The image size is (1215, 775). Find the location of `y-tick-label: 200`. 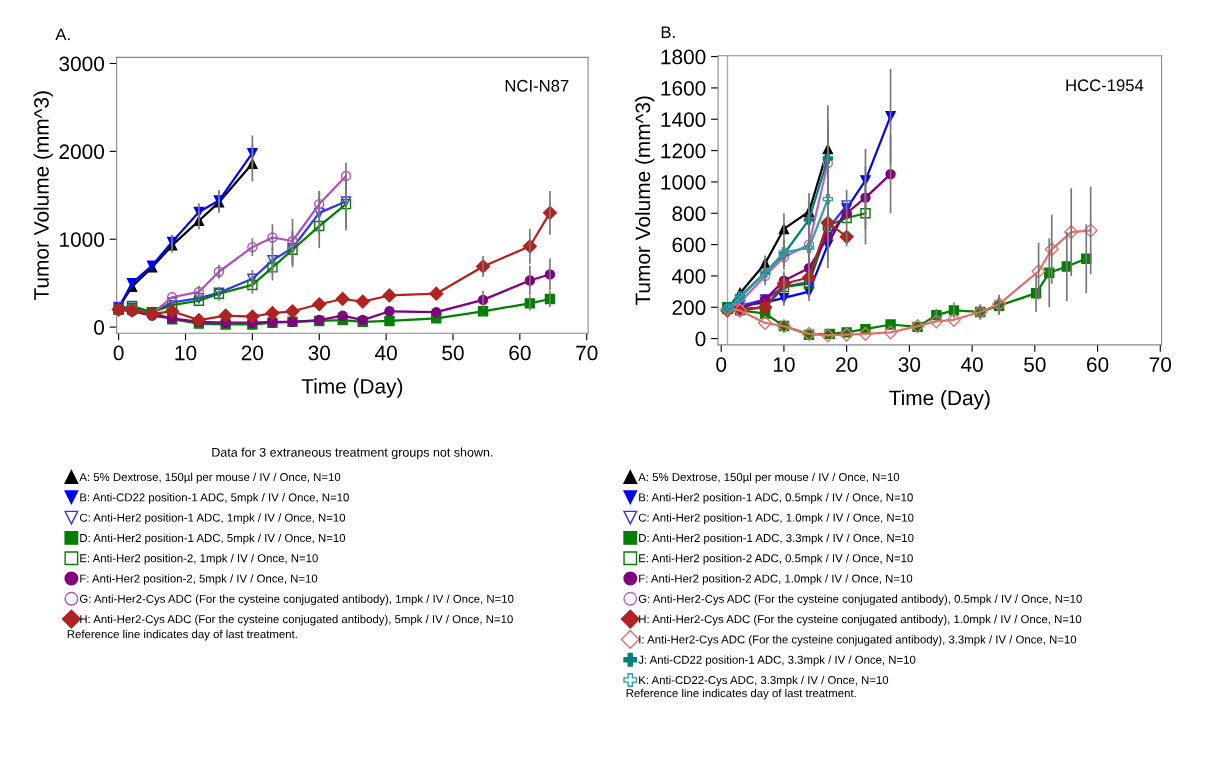

y-tick-label: 200 is located at coordinates (689, 308).